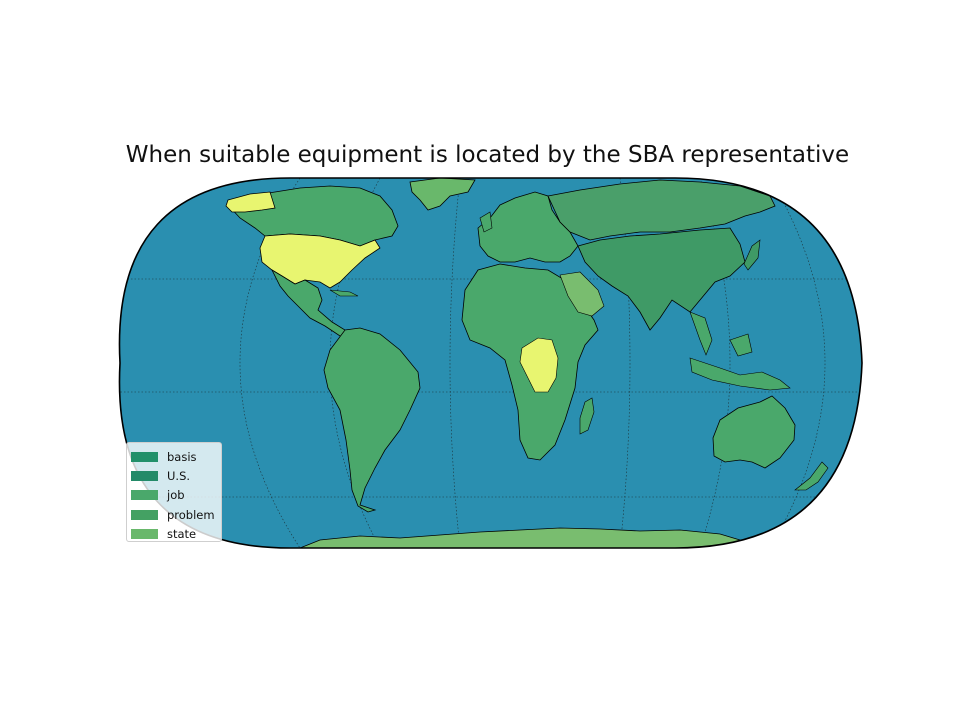 The width and height of the screenshot is (960, 720). Describe the element at coordinates (811, 476) in the screenshot. I see `new-zealand` at that location.